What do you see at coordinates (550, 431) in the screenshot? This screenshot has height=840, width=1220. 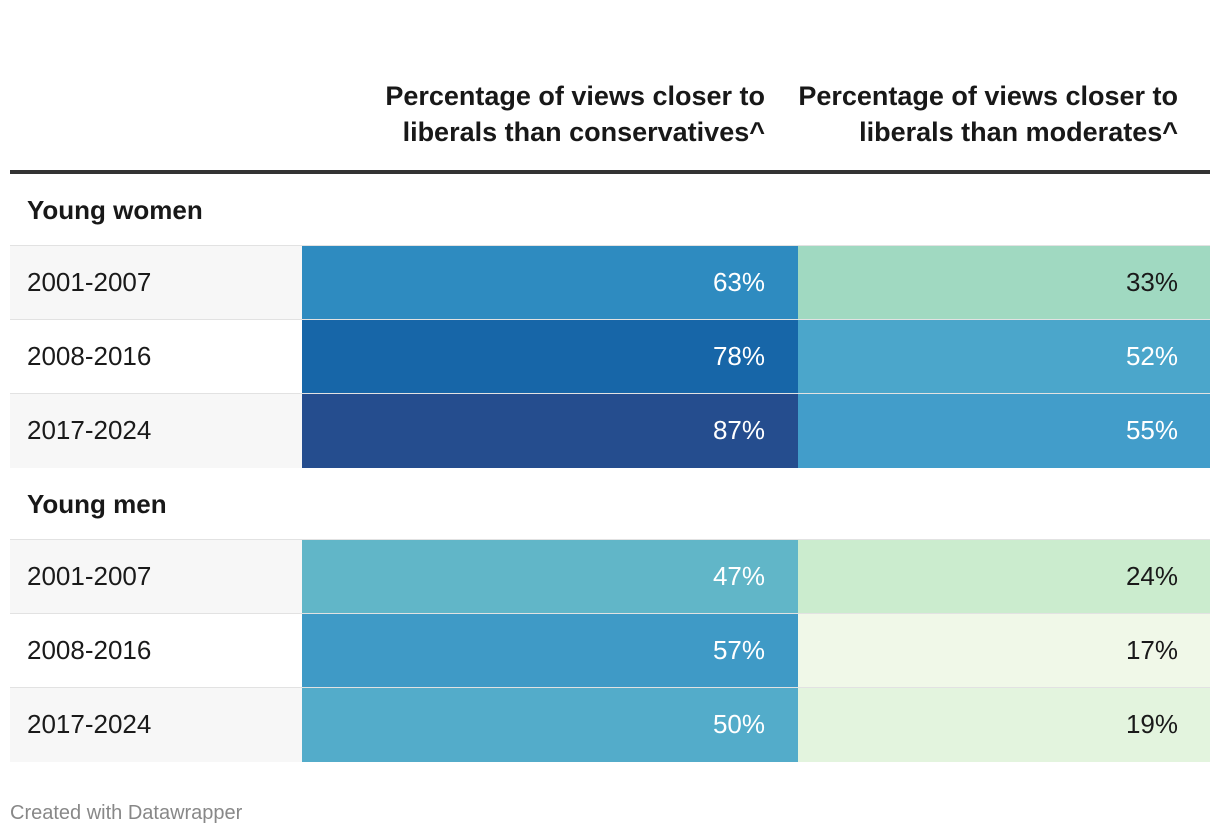 I see `cell-liberals-vs-conservatives: 87%` at bounding box center [550, 431].